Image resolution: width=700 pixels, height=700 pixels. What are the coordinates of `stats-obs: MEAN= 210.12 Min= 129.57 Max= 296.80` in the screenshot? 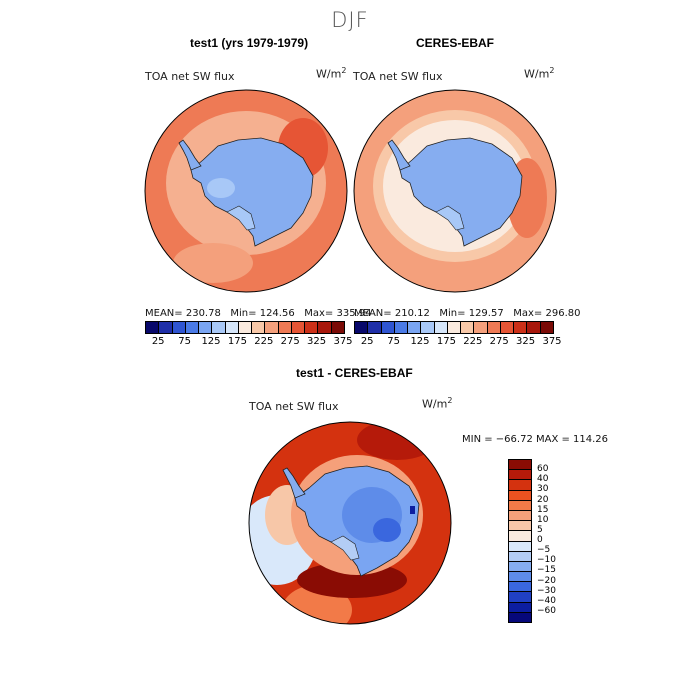 It's located at (467, 313).